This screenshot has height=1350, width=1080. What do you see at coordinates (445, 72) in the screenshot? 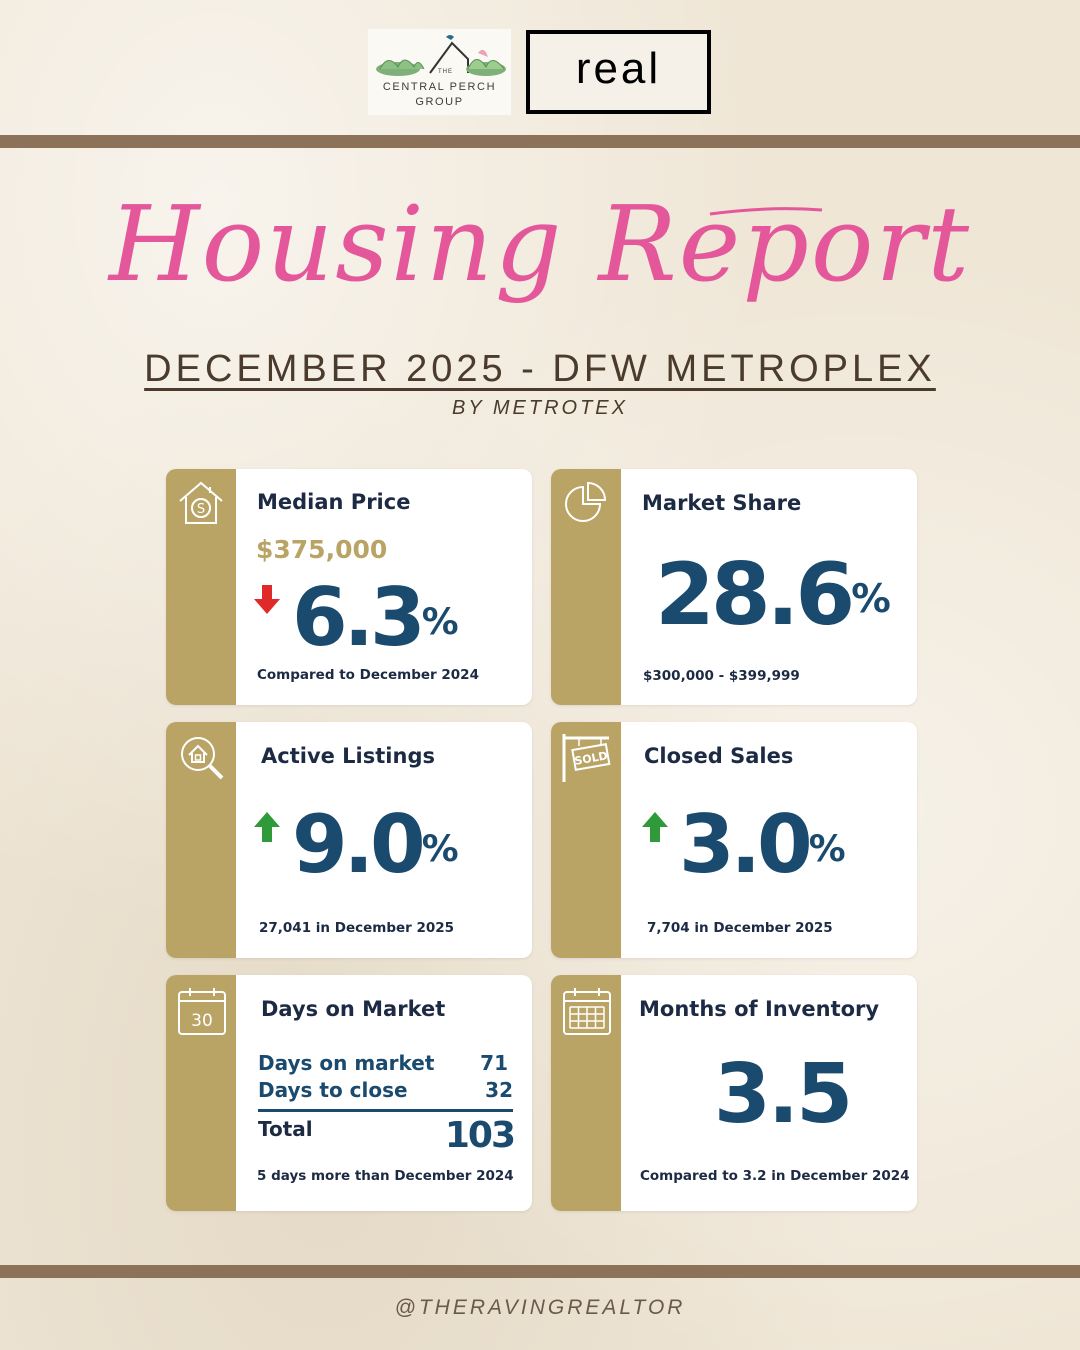
I see `logo-the-text: THE` at bounding box center [445, 72].